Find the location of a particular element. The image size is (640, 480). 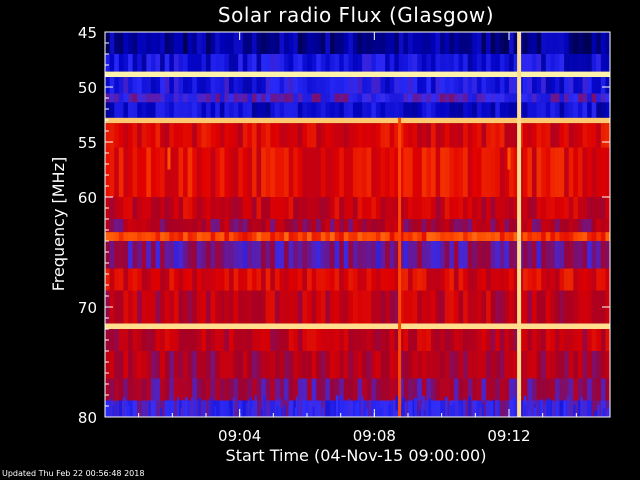

y-tick-label-1: 50 is located at coordinates (87, 88).